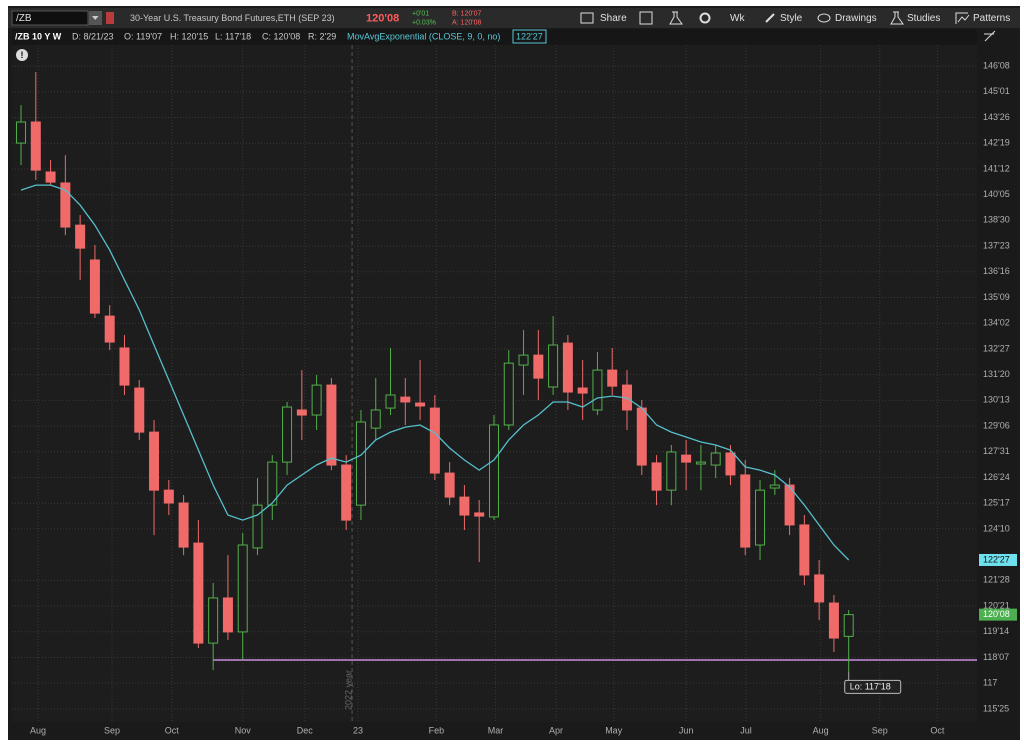  What do you see at coordinates (281, 36) in the screenshot?
I see `info-close: C: 120'08` at bounding box center [281, 36].